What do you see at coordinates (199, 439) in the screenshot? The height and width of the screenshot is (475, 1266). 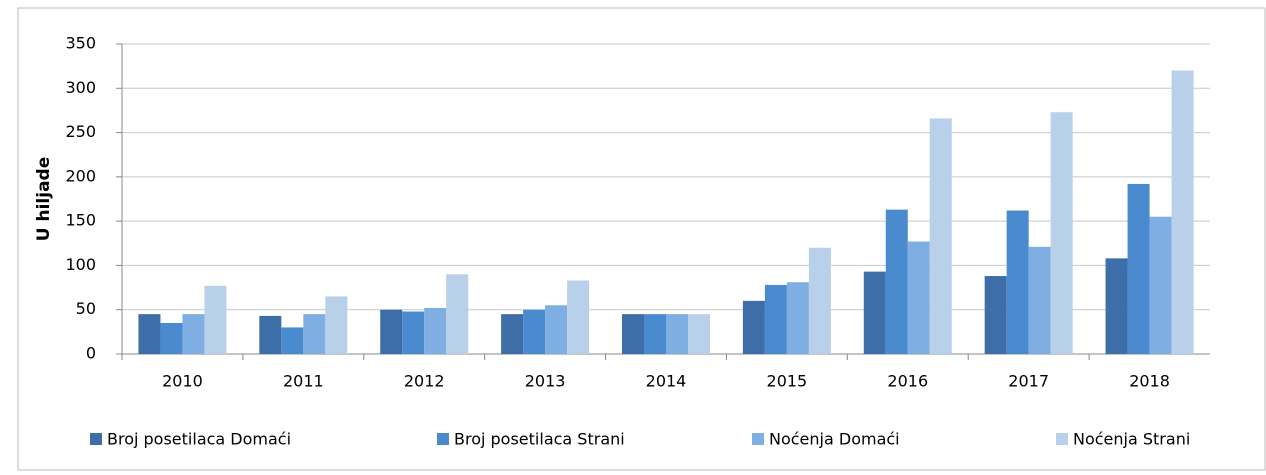 I see `legend-label: Broj posetilaca Domaći` at bounding box center [199, 439].